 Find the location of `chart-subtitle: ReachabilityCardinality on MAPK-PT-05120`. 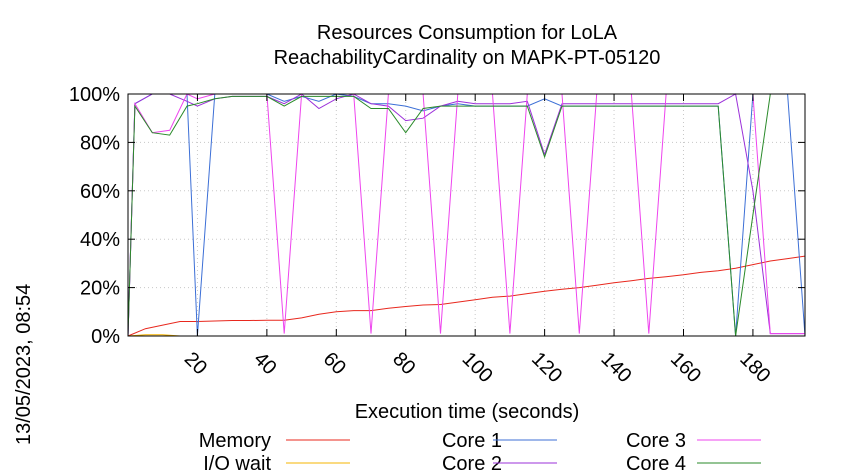

chart-subtitle: ReachabilityCardinality on MAPK-PT-05120 is located at coordinates (467, 58).